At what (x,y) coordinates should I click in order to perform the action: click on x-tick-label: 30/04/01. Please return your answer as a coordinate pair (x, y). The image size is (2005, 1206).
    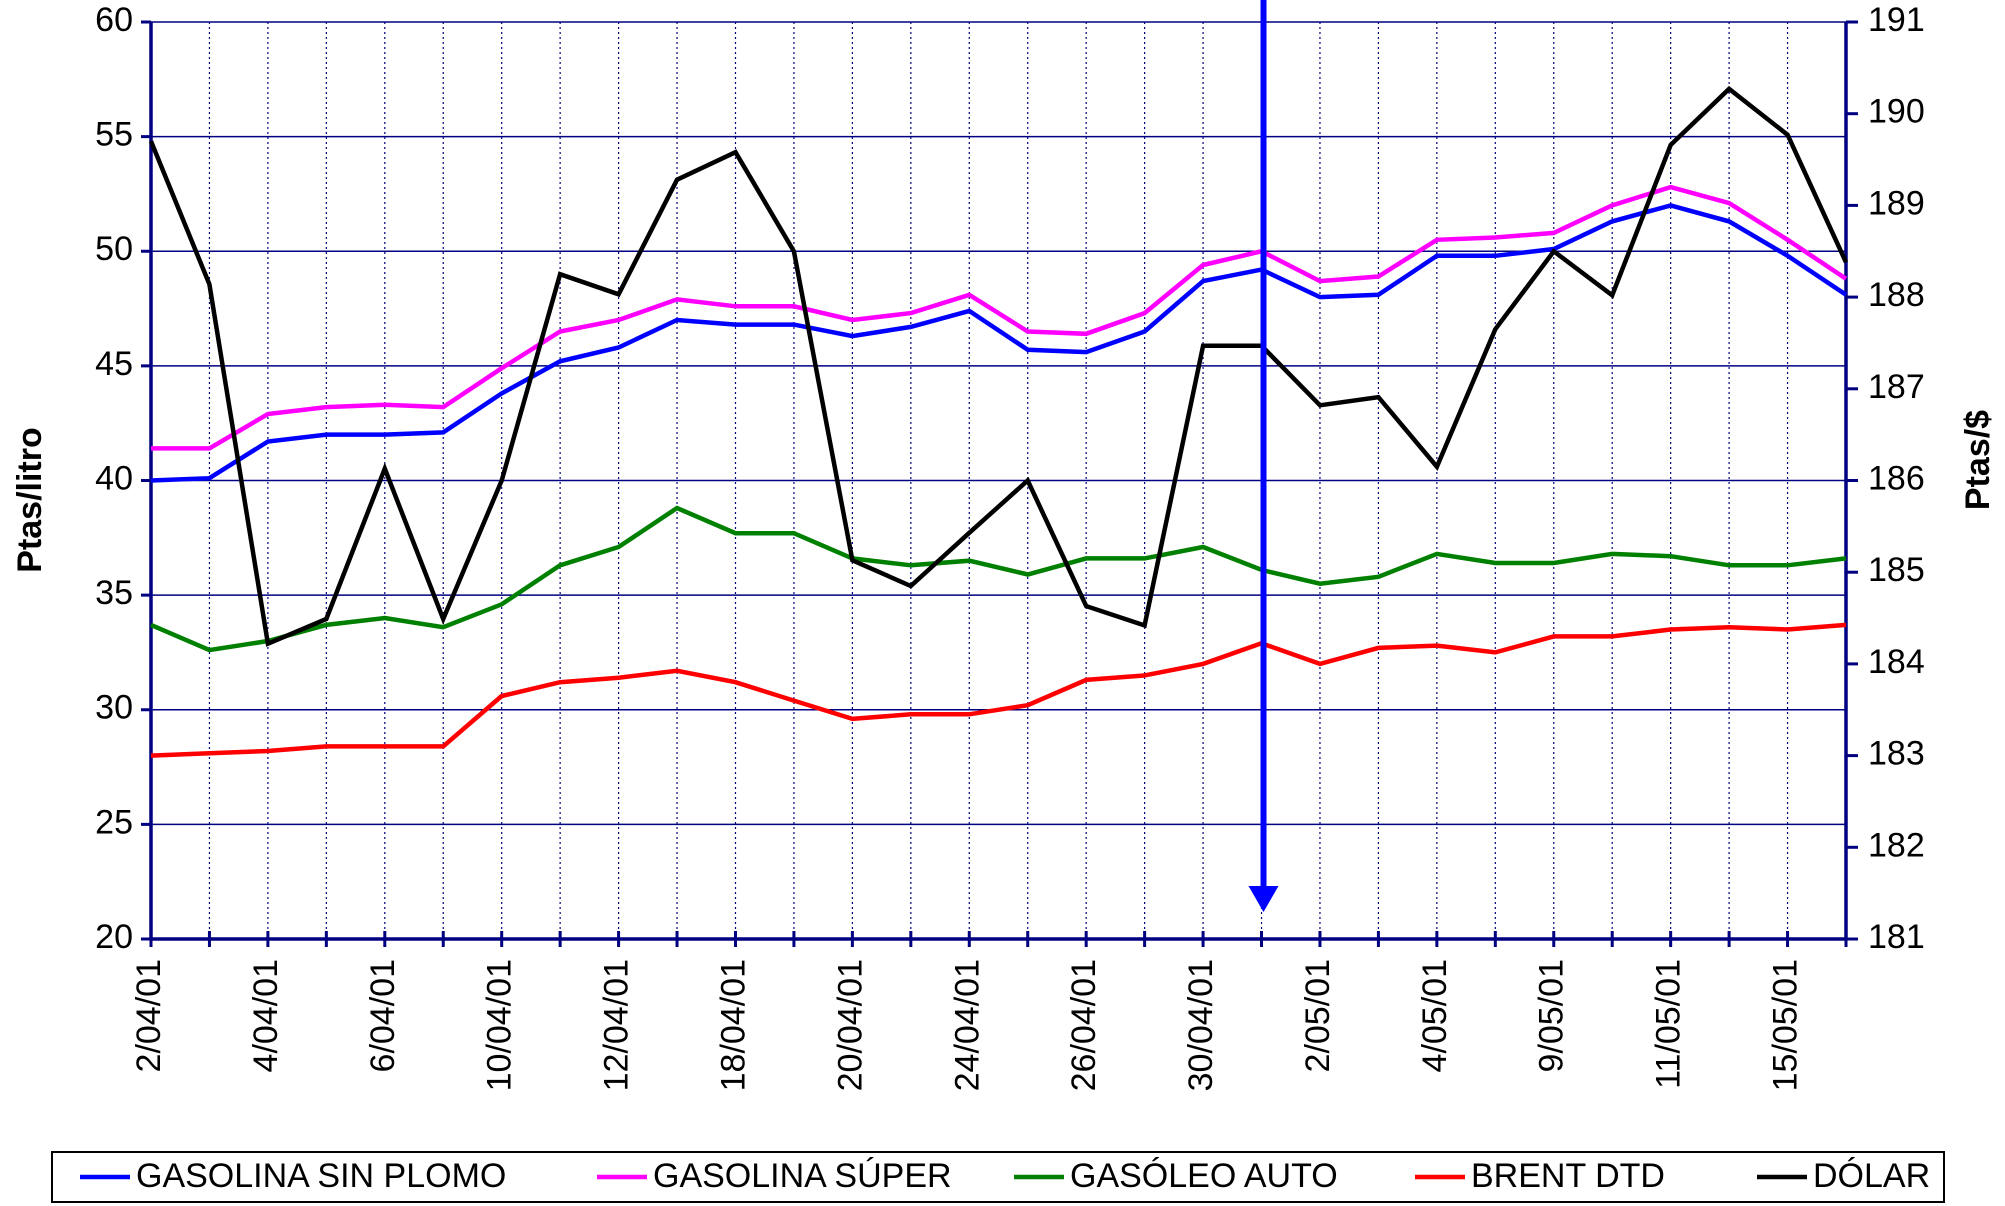
    Looking at the image, I should click on (1201, 1025).